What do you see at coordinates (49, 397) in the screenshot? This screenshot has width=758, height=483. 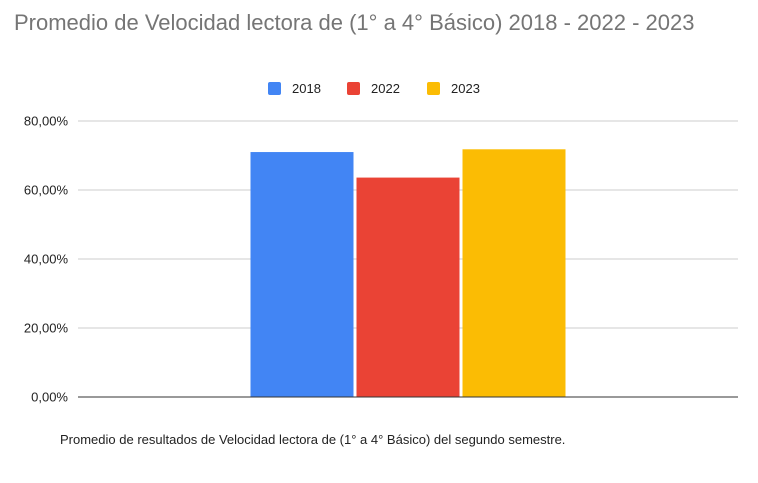 I see `y-tick-label: 0,00%` at bounding box center [49, 397].